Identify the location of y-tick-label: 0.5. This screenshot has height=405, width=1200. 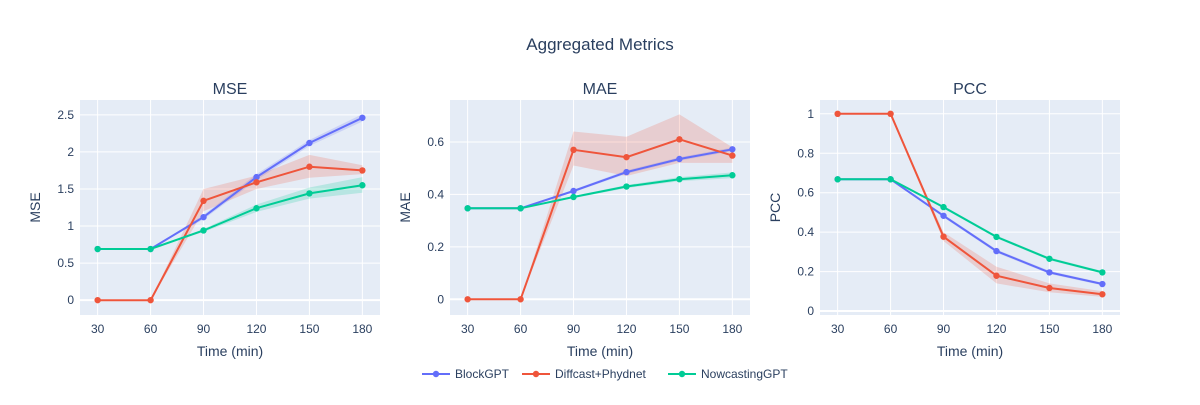
(65, 263).